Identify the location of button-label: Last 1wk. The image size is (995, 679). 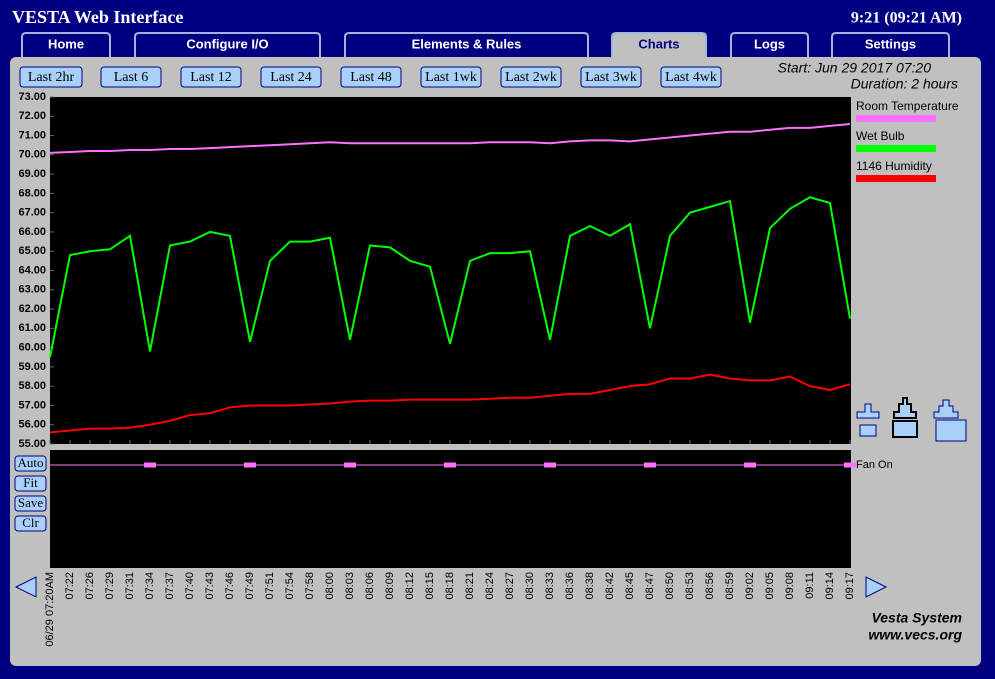
(451, 77).